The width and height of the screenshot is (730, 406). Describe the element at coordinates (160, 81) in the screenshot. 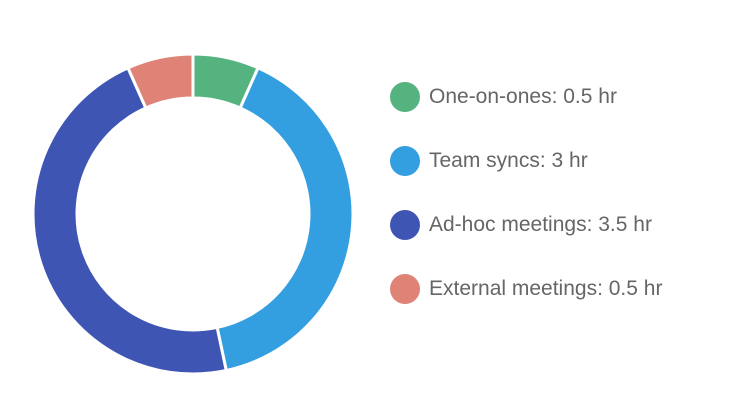

I see `donut-slice-external-meetings` at that location.